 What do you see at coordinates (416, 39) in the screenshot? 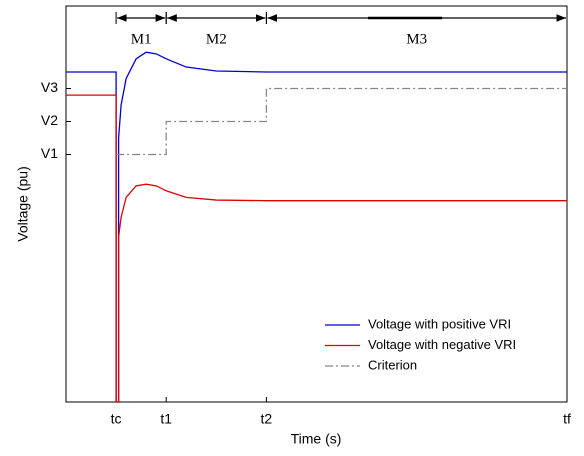
I see `annotation-label: M3` at bounding box center [416, 39].